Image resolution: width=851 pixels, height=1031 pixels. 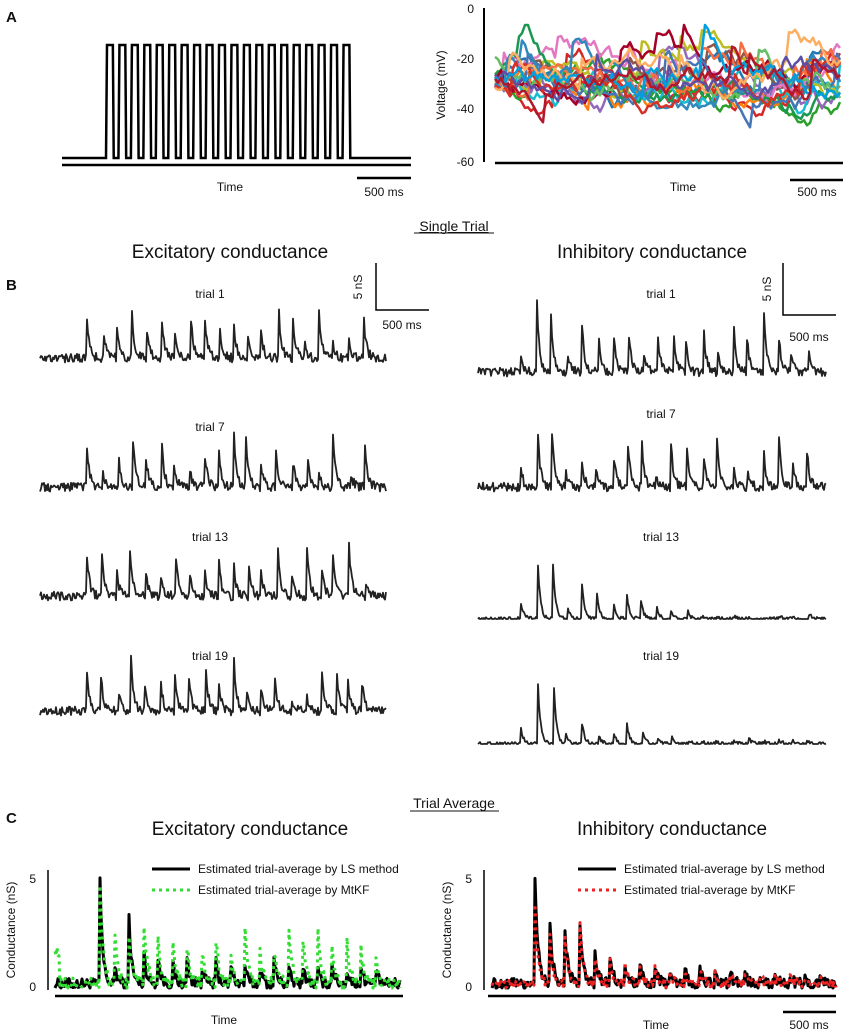 What do you see at coordinates (809, 289) in the screenshot?
I see `b-inh-scalebar` at bounding box center [809, 289].